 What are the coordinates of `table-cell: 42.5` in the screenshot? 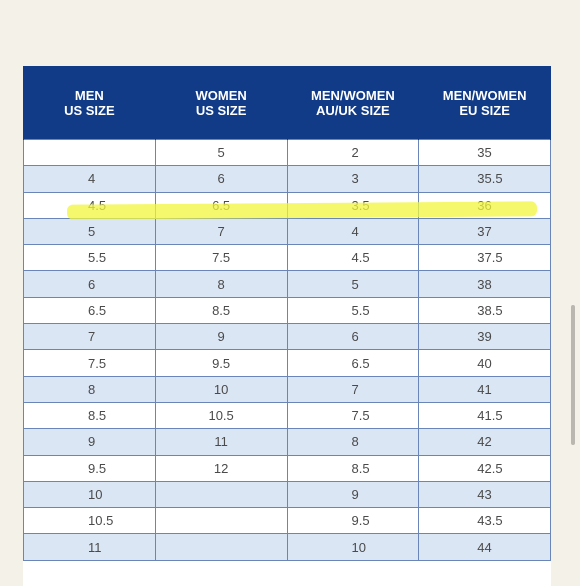 It's located at (484, 468).